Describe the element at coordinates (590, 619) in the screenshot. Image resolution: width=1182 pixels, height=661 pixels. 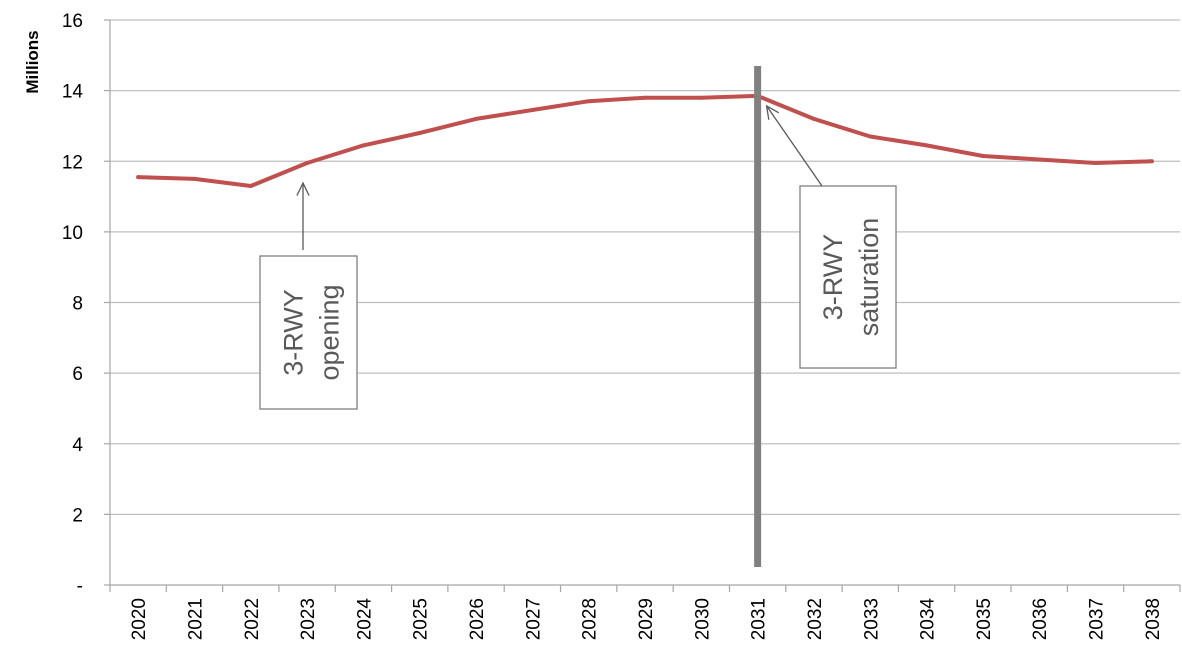
I see `x-tick-label: 2028` at that location.